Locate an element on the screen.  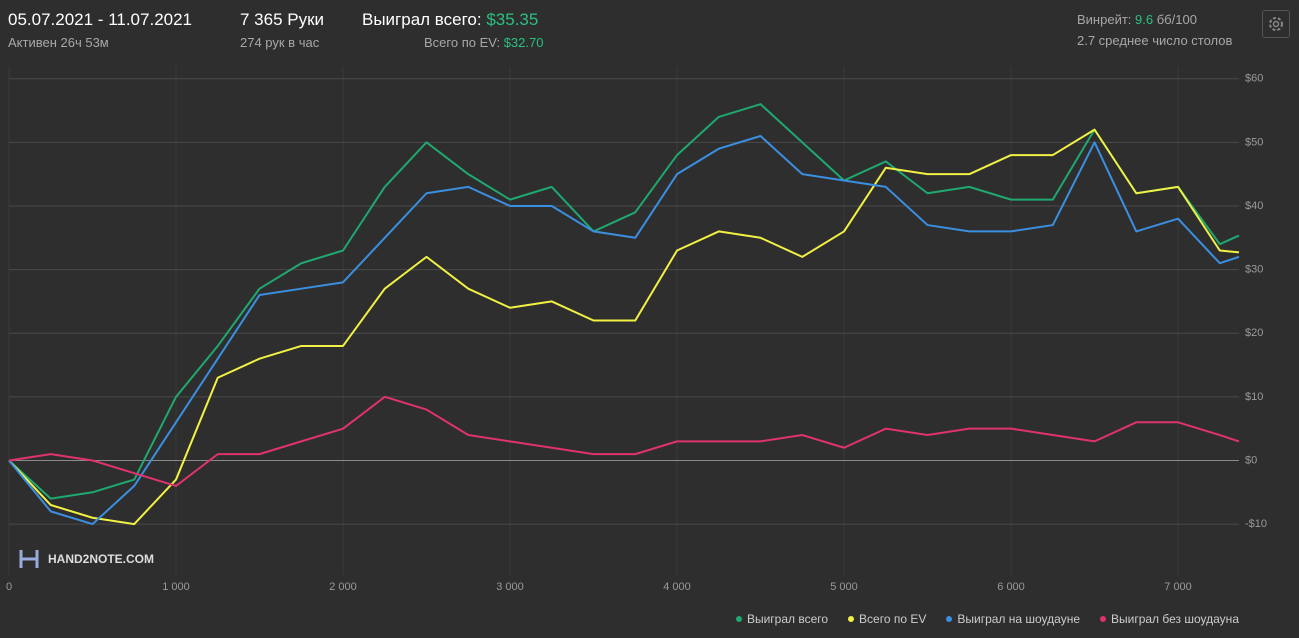
legend-item: Всего по EV is located at coordinates (887, 619).